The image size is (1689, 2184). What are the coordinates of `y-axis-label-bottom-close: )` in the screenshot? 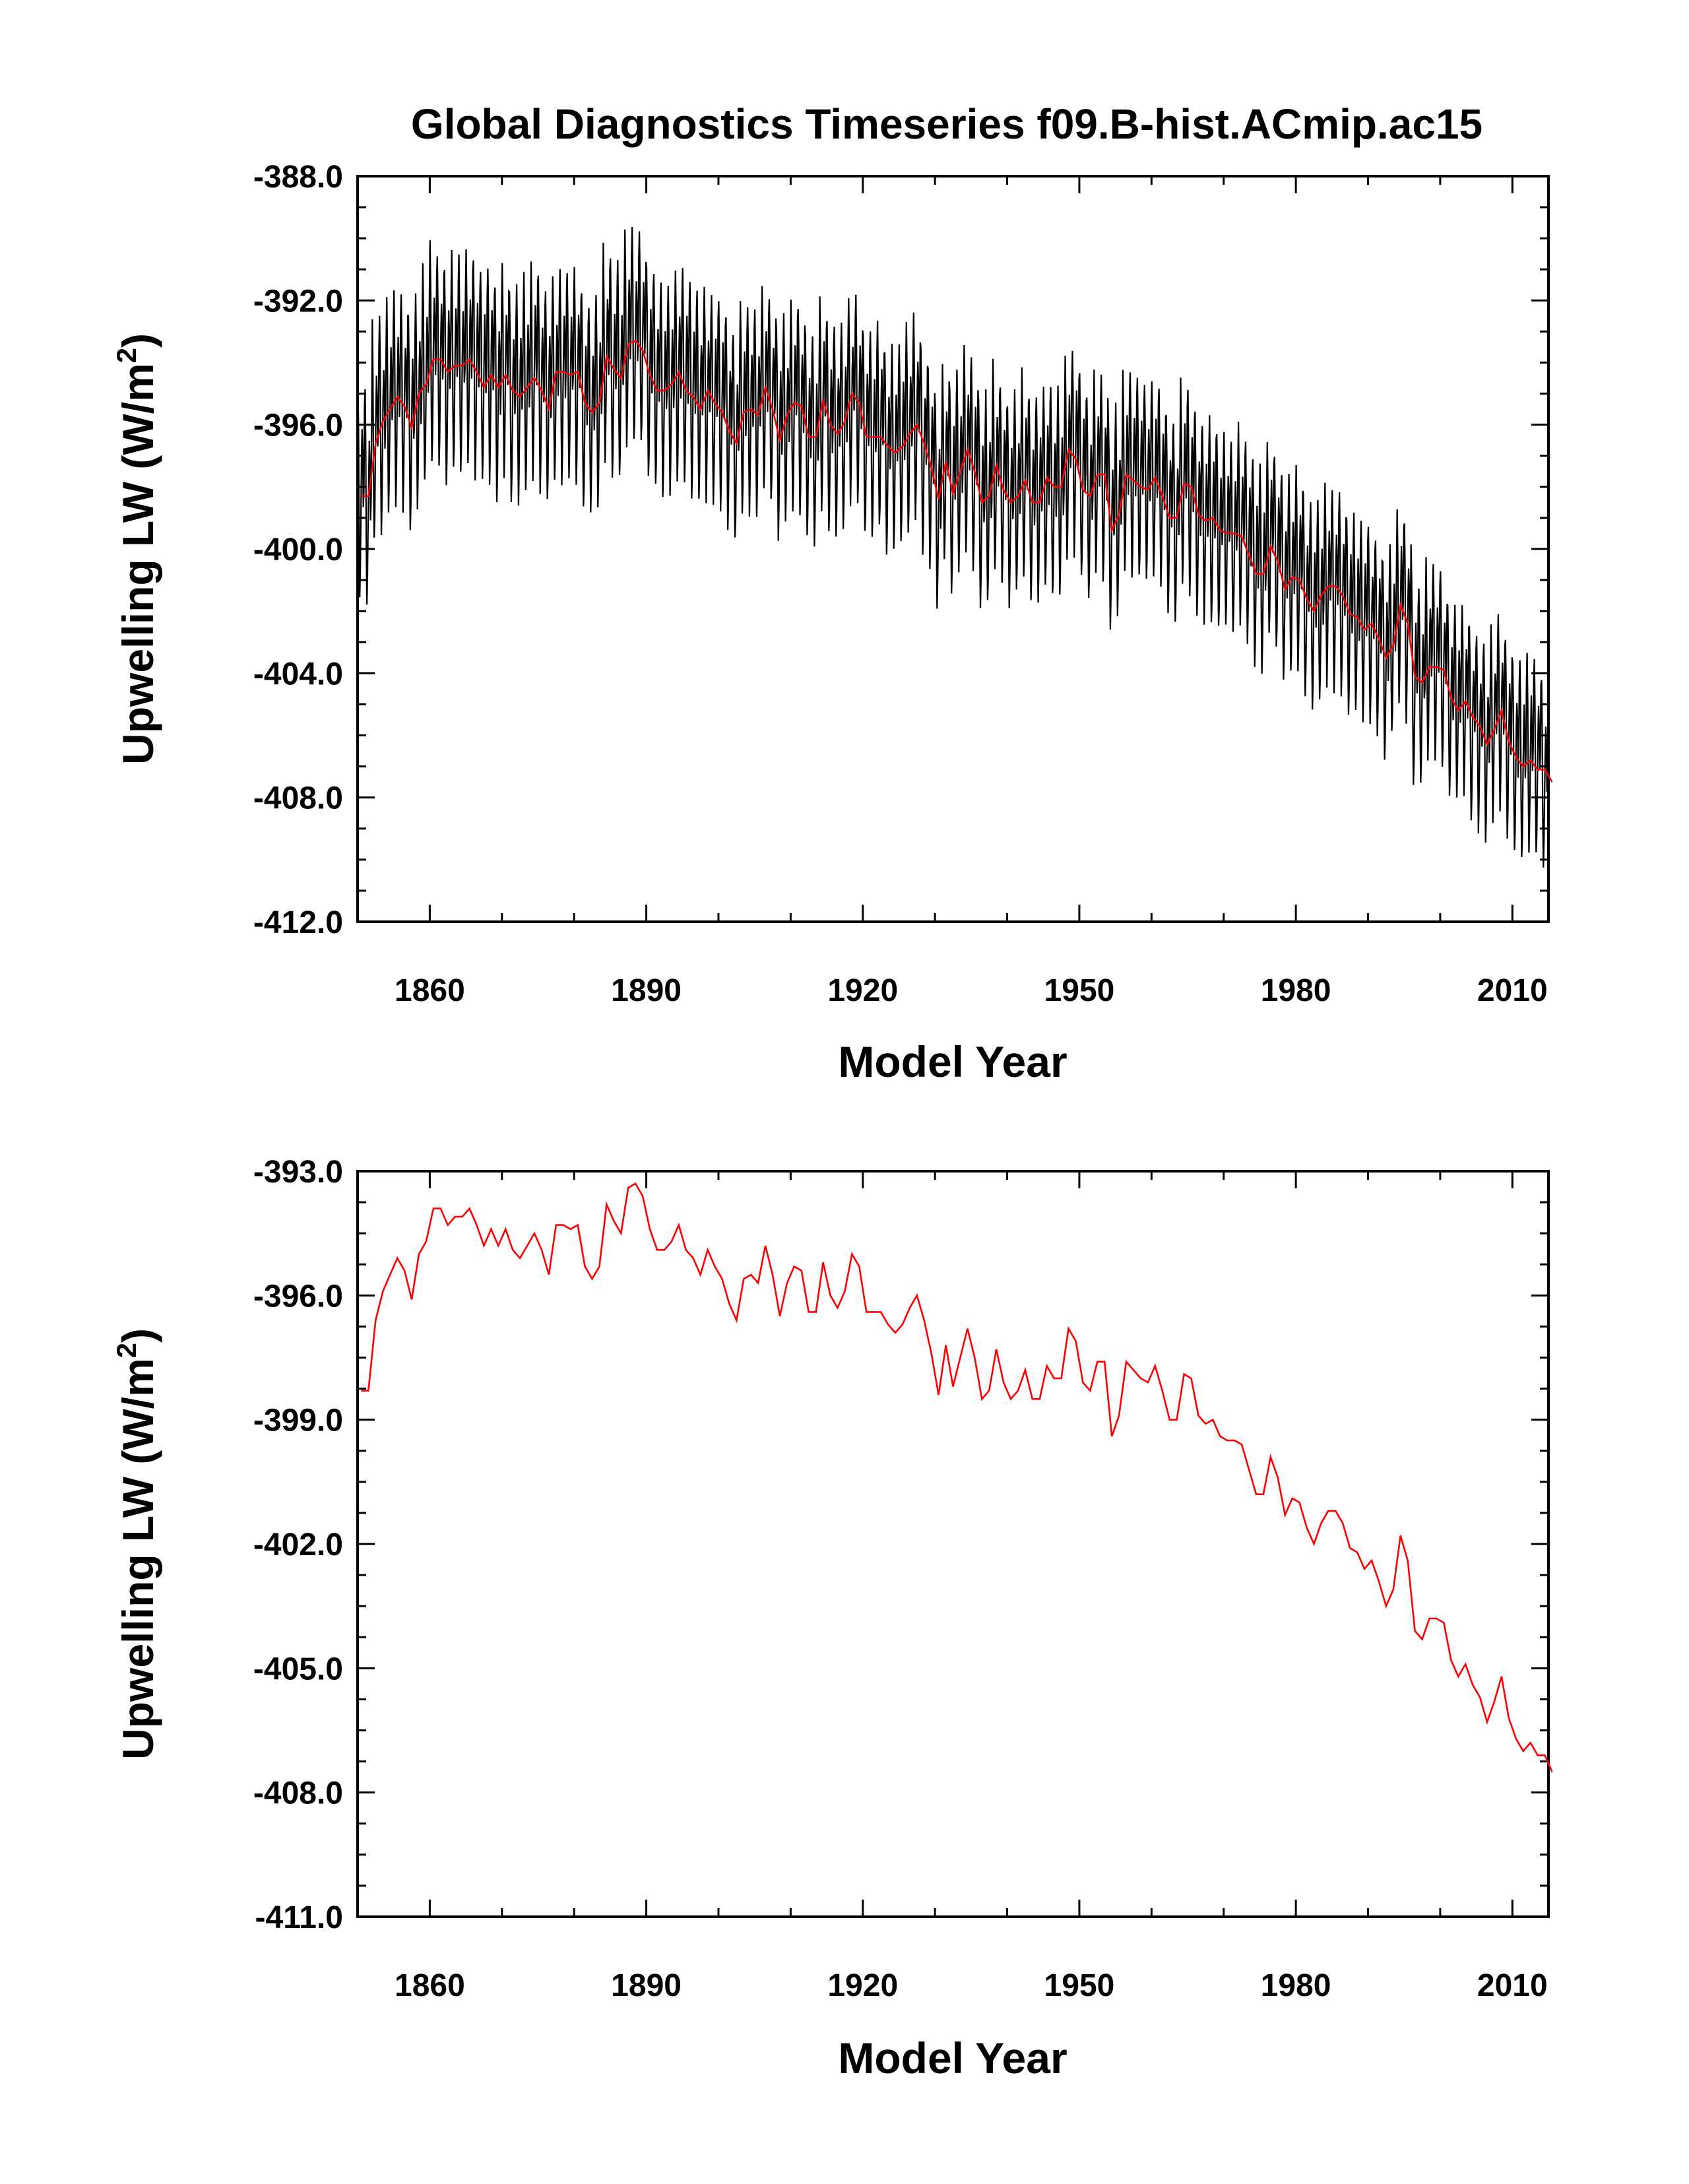 It's located at (137, 1335).